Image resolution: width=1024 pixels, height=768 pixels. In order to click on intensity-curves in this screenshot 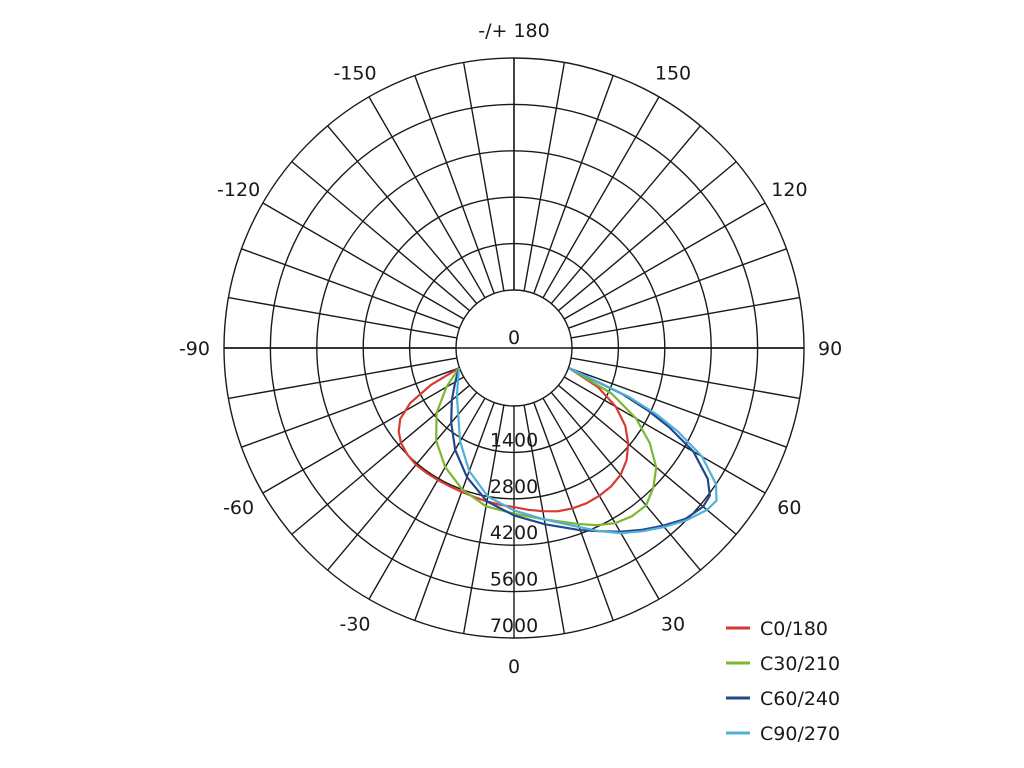, I will do `click(557, 451)`.